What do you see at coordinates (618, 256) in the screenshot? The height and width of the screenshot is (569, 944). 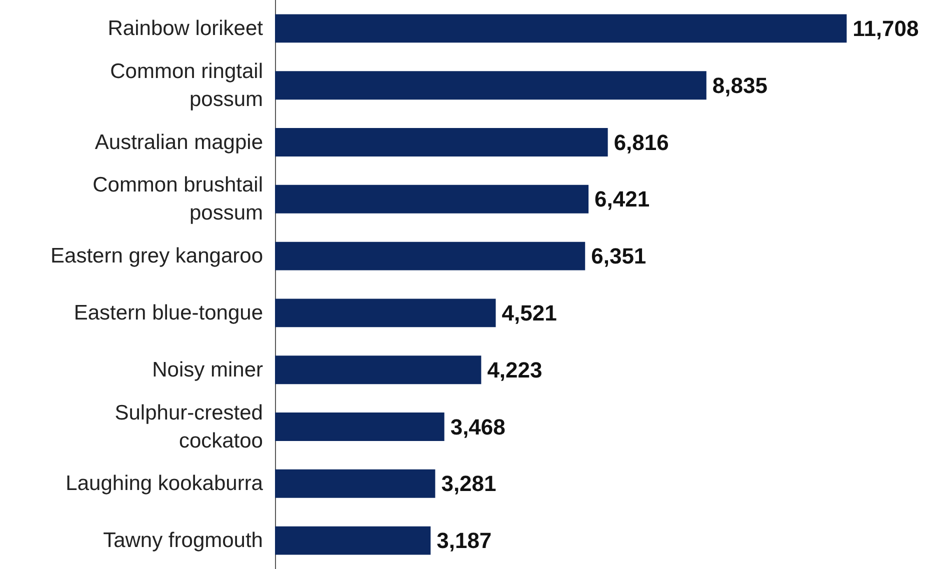 I see `data-label: 6,351` at bounding box center [618, 256].